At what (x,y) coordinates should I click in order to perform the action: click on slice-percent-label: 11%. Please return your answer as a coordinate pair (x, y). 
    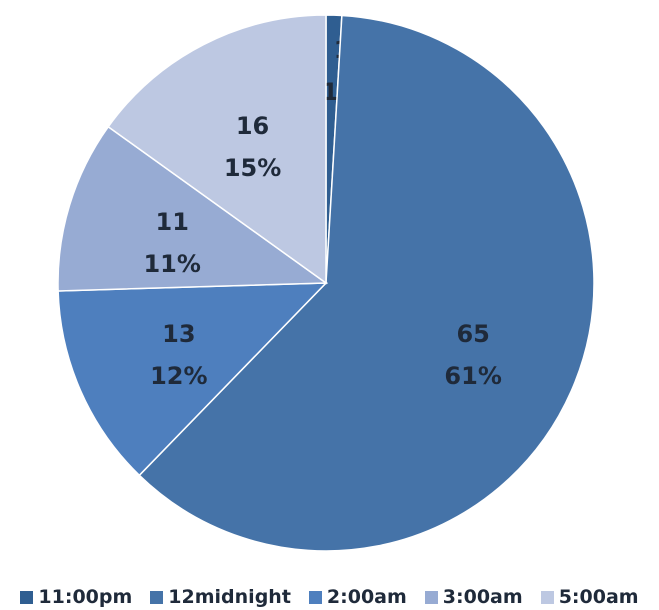
    Looking at the image, I should click on (171, 264).